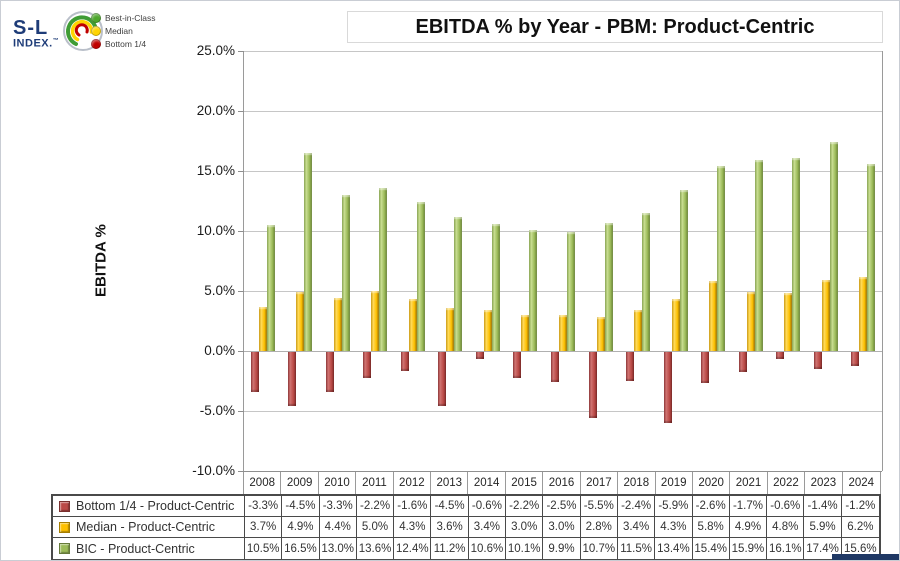 Image resolution: width=900 pixels, height=561 pixels. What do you see at coordinates (56, 40) in the screenshot?
I see `trademark-symbol: ™` at bounding box center [56, 40].